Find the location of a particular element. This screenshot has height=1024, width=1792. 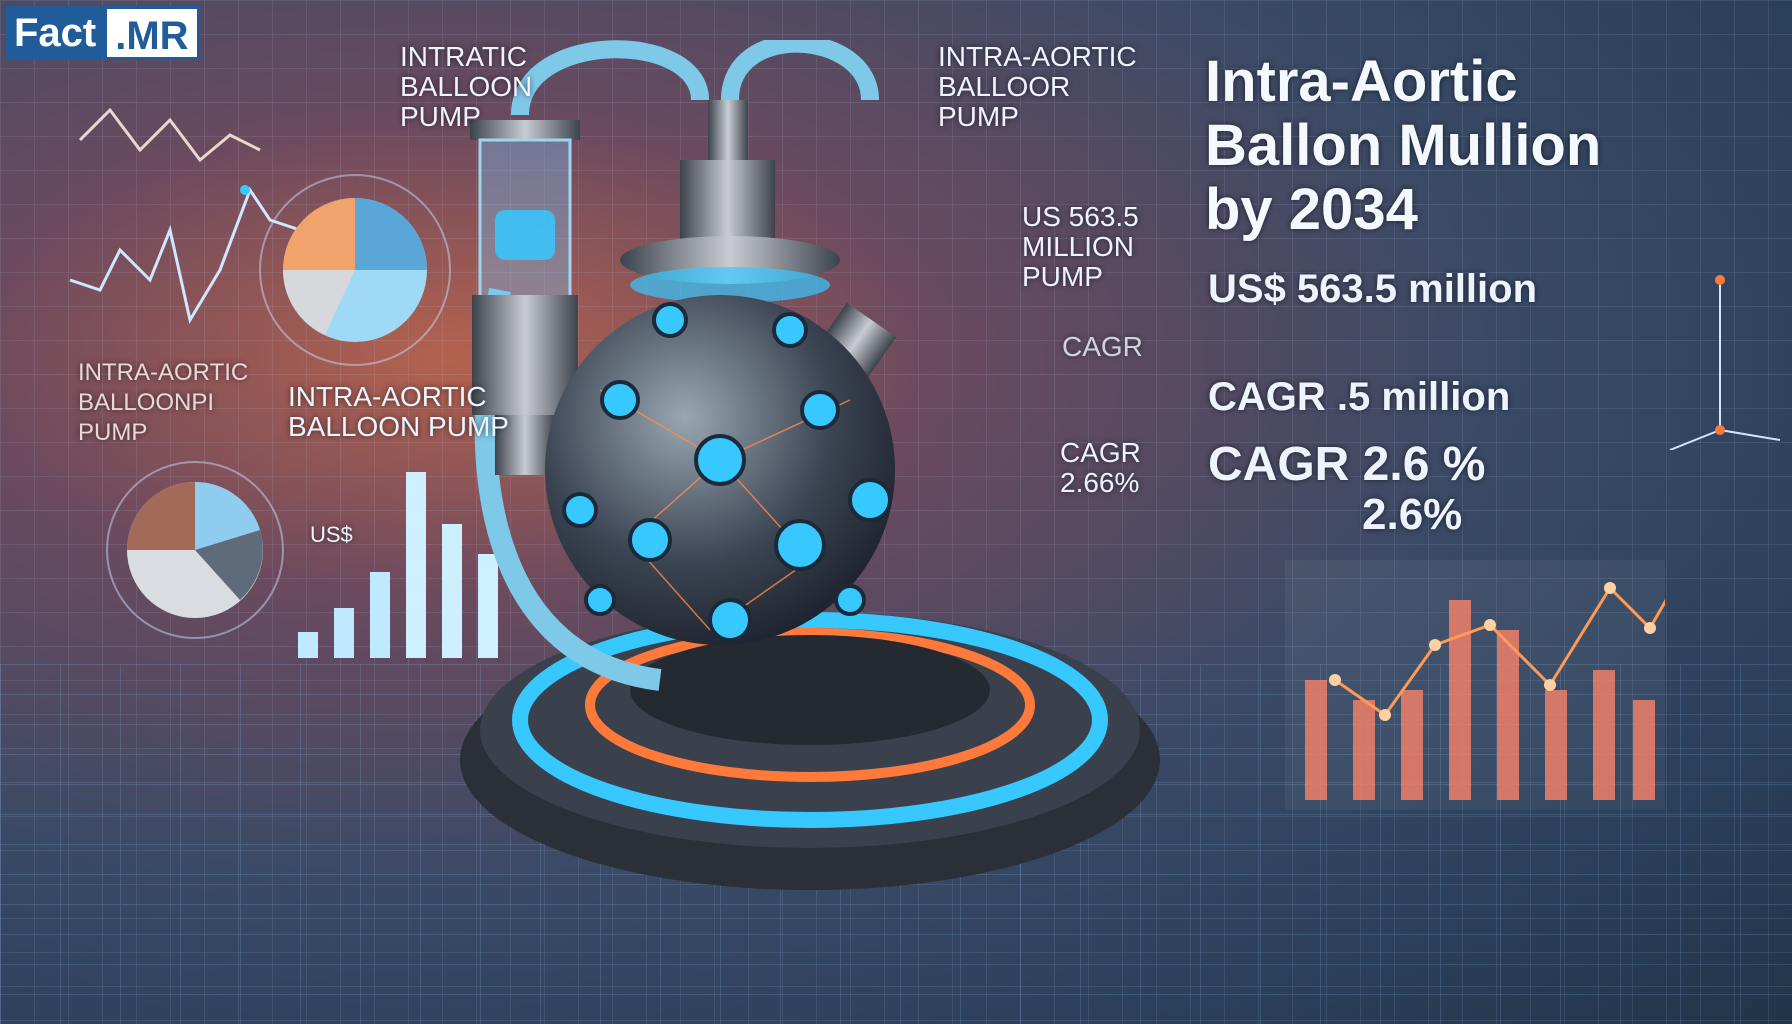

label-top-center: INTRA-AORTIC BALLOOR PUMP is located at coordinates (1037, 86).